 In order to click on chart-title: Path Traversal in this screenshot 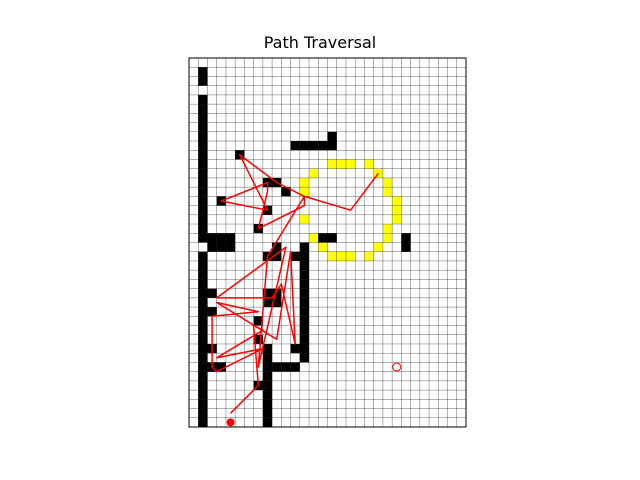, I will do `click(320, 42)`.